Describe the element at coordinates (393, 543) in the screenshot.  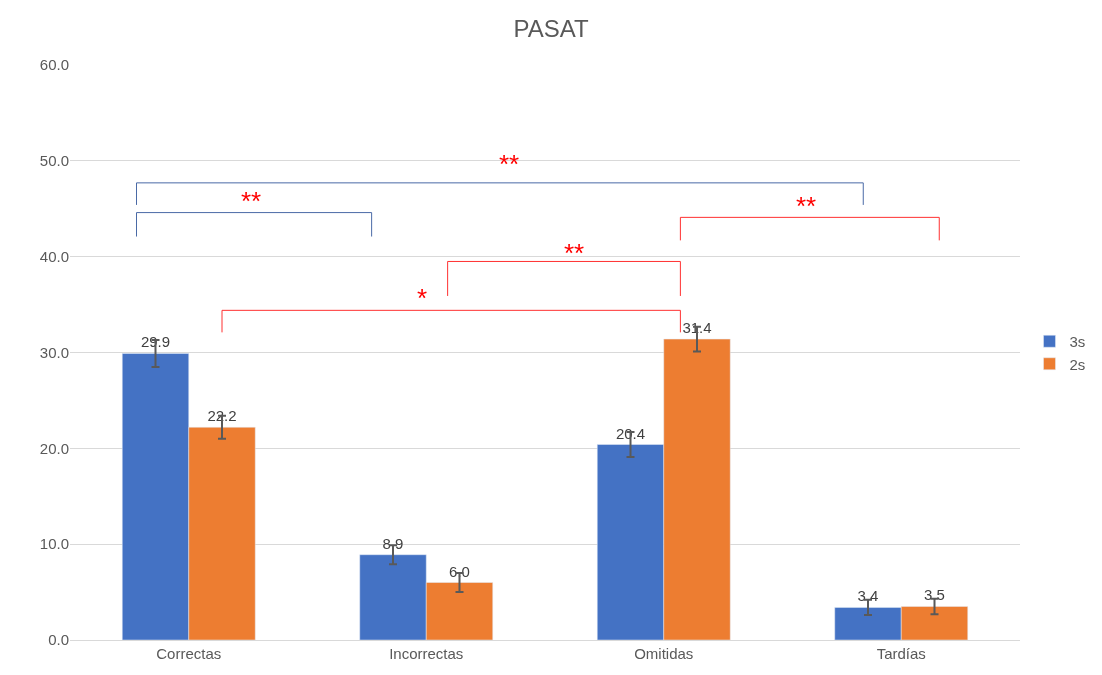
I see `data-label: 8.9` at that location.